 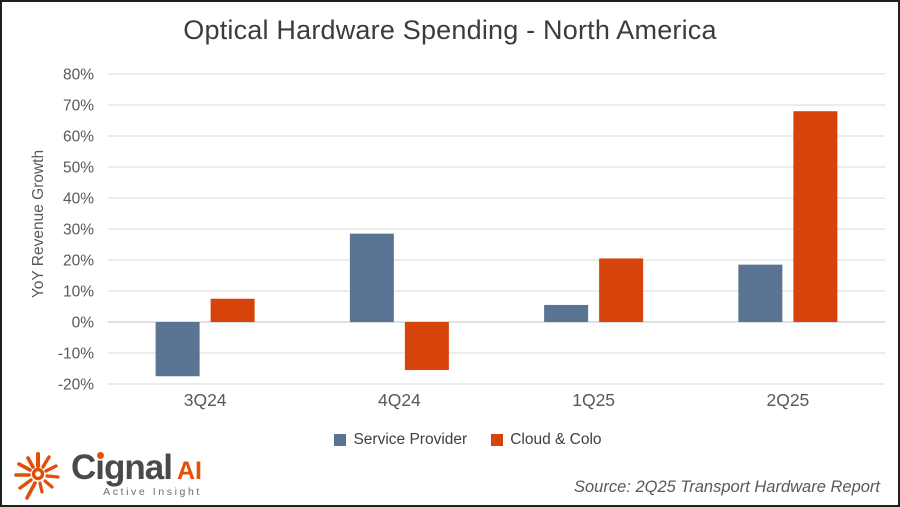 I want to click on cignal-ai-logo: Cignal AI Active Insight, so click(x=106, y=474).